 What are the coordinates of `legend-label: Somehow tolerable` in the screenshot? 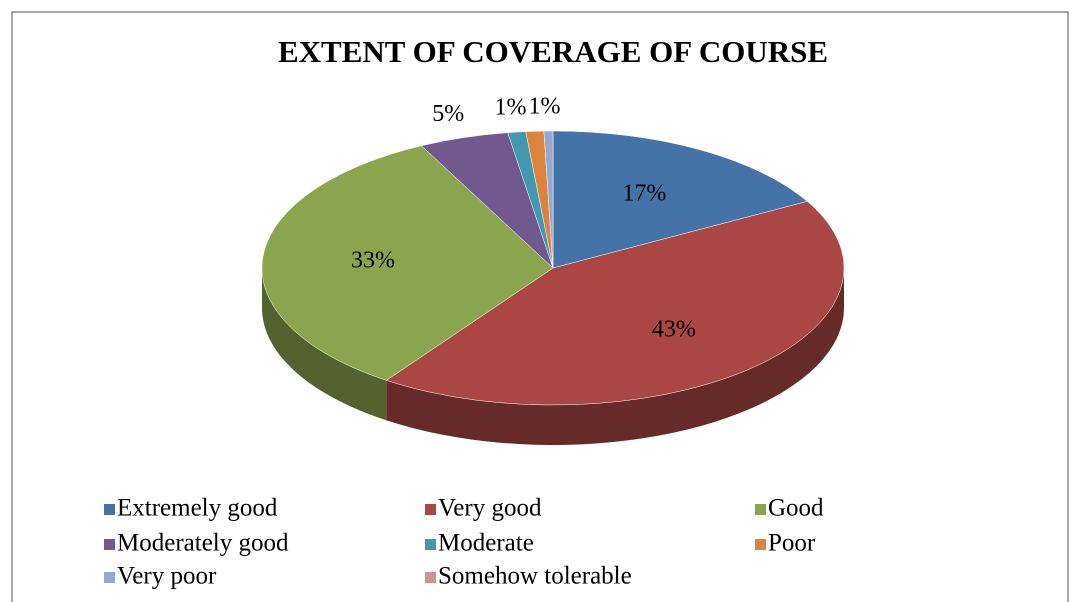 It's located at (535, 576).